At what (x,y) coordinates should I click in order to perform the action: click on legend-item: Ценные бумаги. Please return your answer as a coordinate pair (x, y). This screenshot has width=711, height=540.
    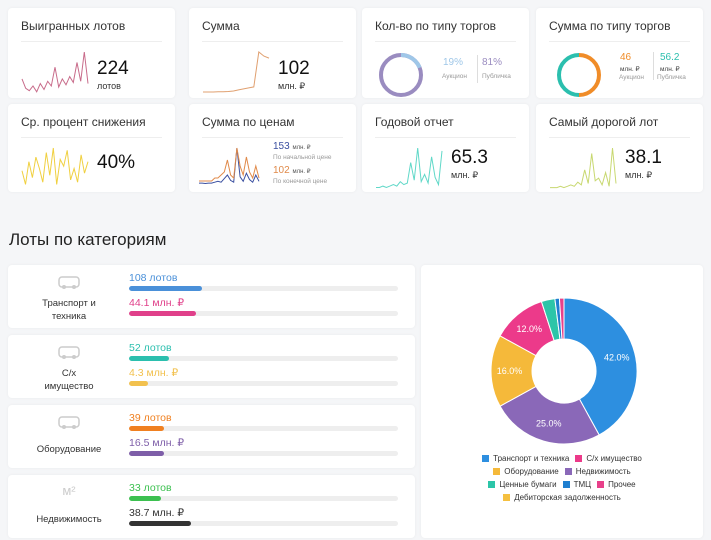
    Looking at the image, I should click on (522, 484).